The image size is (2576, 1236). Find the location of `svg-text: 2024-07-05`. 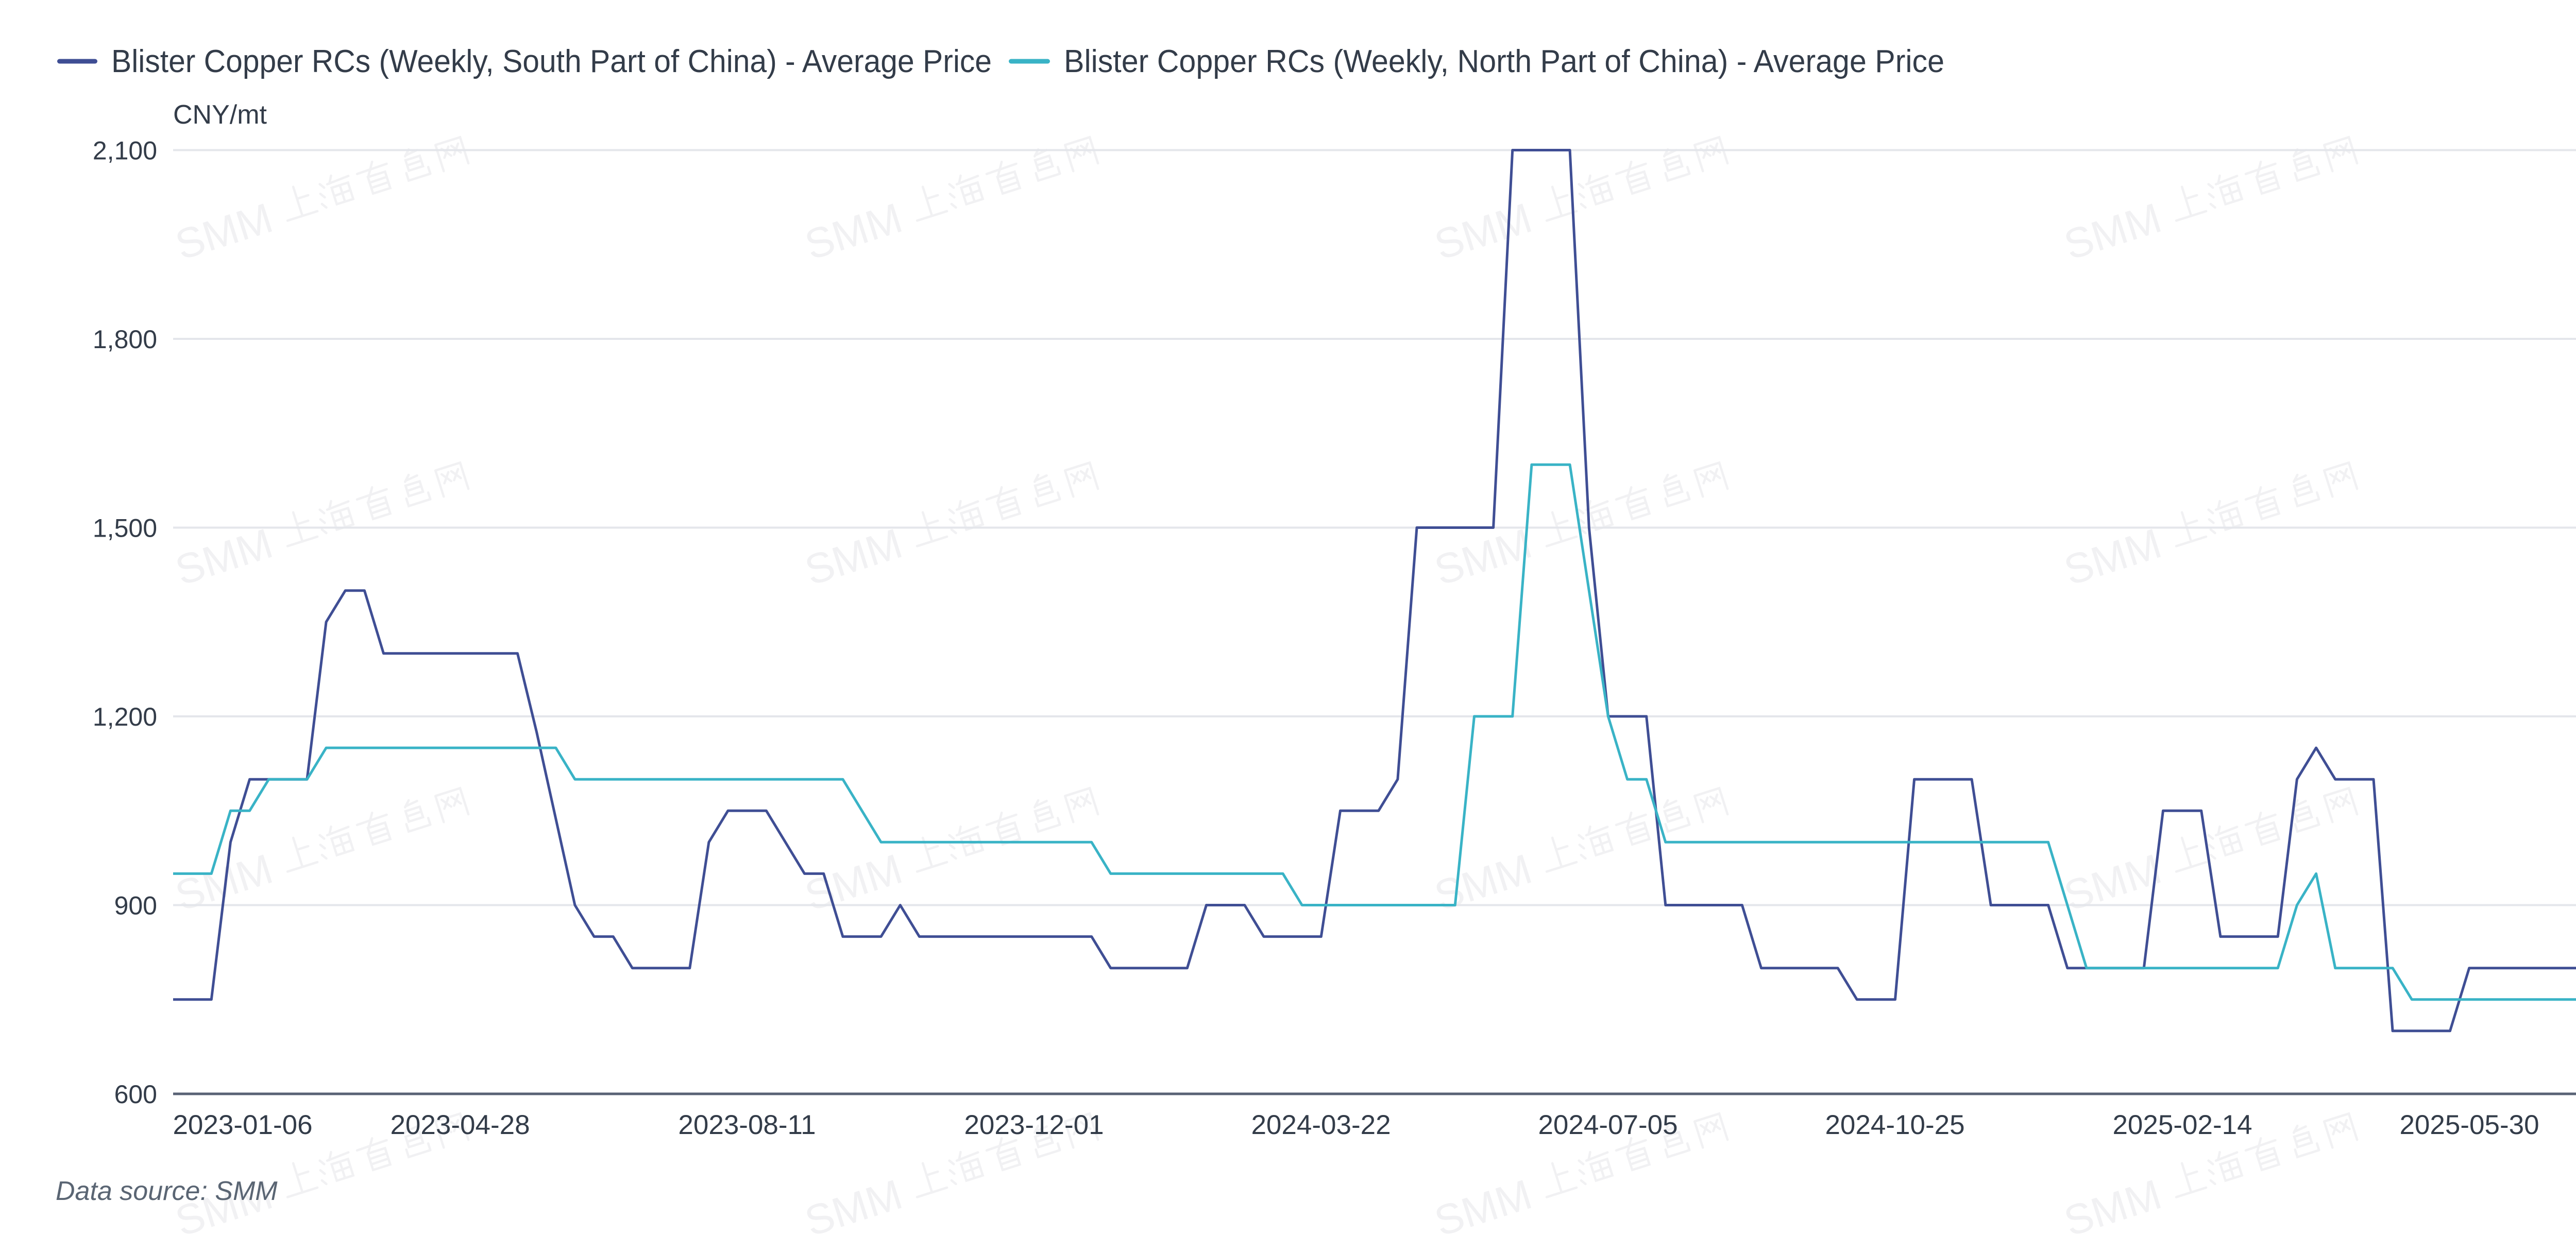

svg-text: 2024-07-05 is located at coordinates (1607, 1125).